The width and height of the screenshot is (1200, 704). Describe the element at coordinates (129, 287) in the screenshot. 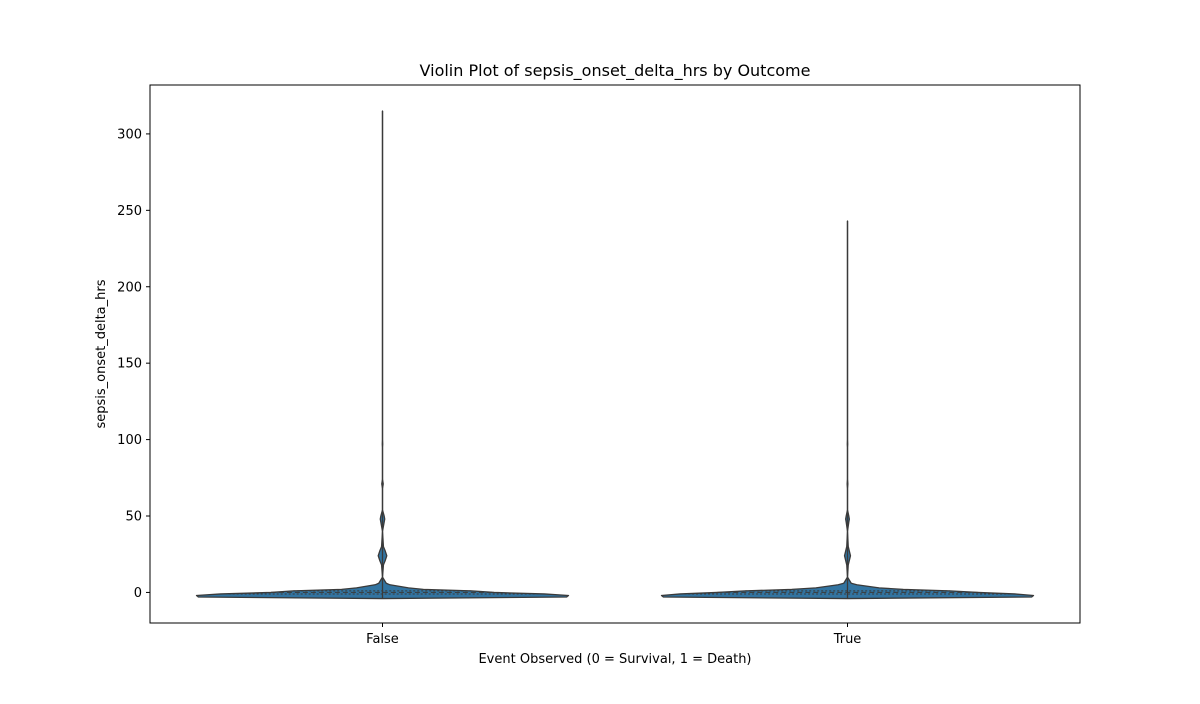

I see `y-tick-label-200: 200` at that location.